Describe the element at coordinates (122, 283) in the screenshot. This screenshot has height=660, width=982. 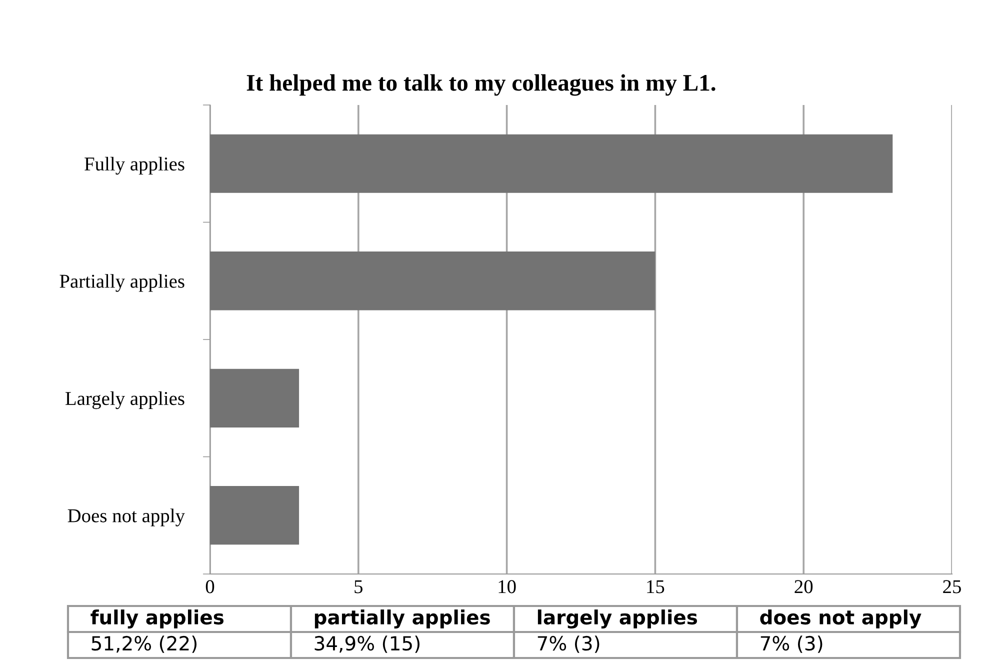
I see `y-tick-label: Partially applies` at that location.